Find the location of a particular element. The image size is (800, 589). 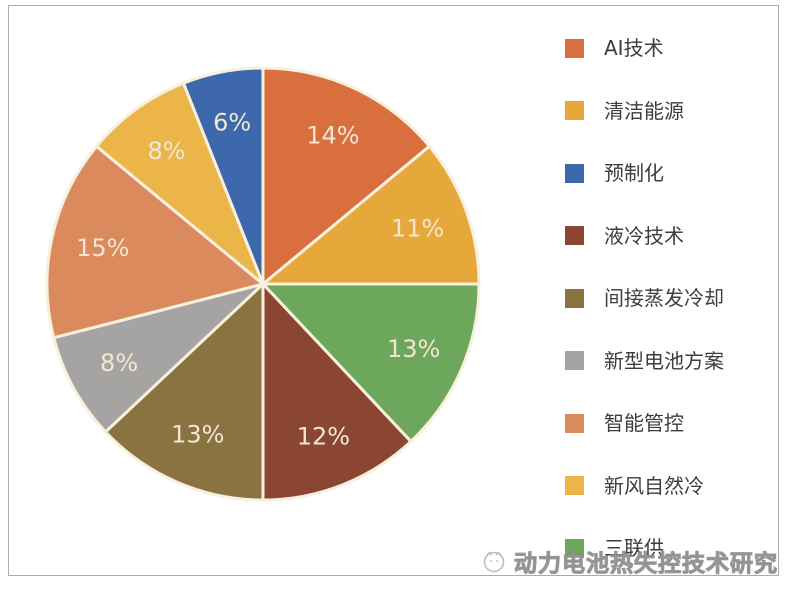

legend-item: 间接蒸发冷却 is located at coordinates (672, 298).